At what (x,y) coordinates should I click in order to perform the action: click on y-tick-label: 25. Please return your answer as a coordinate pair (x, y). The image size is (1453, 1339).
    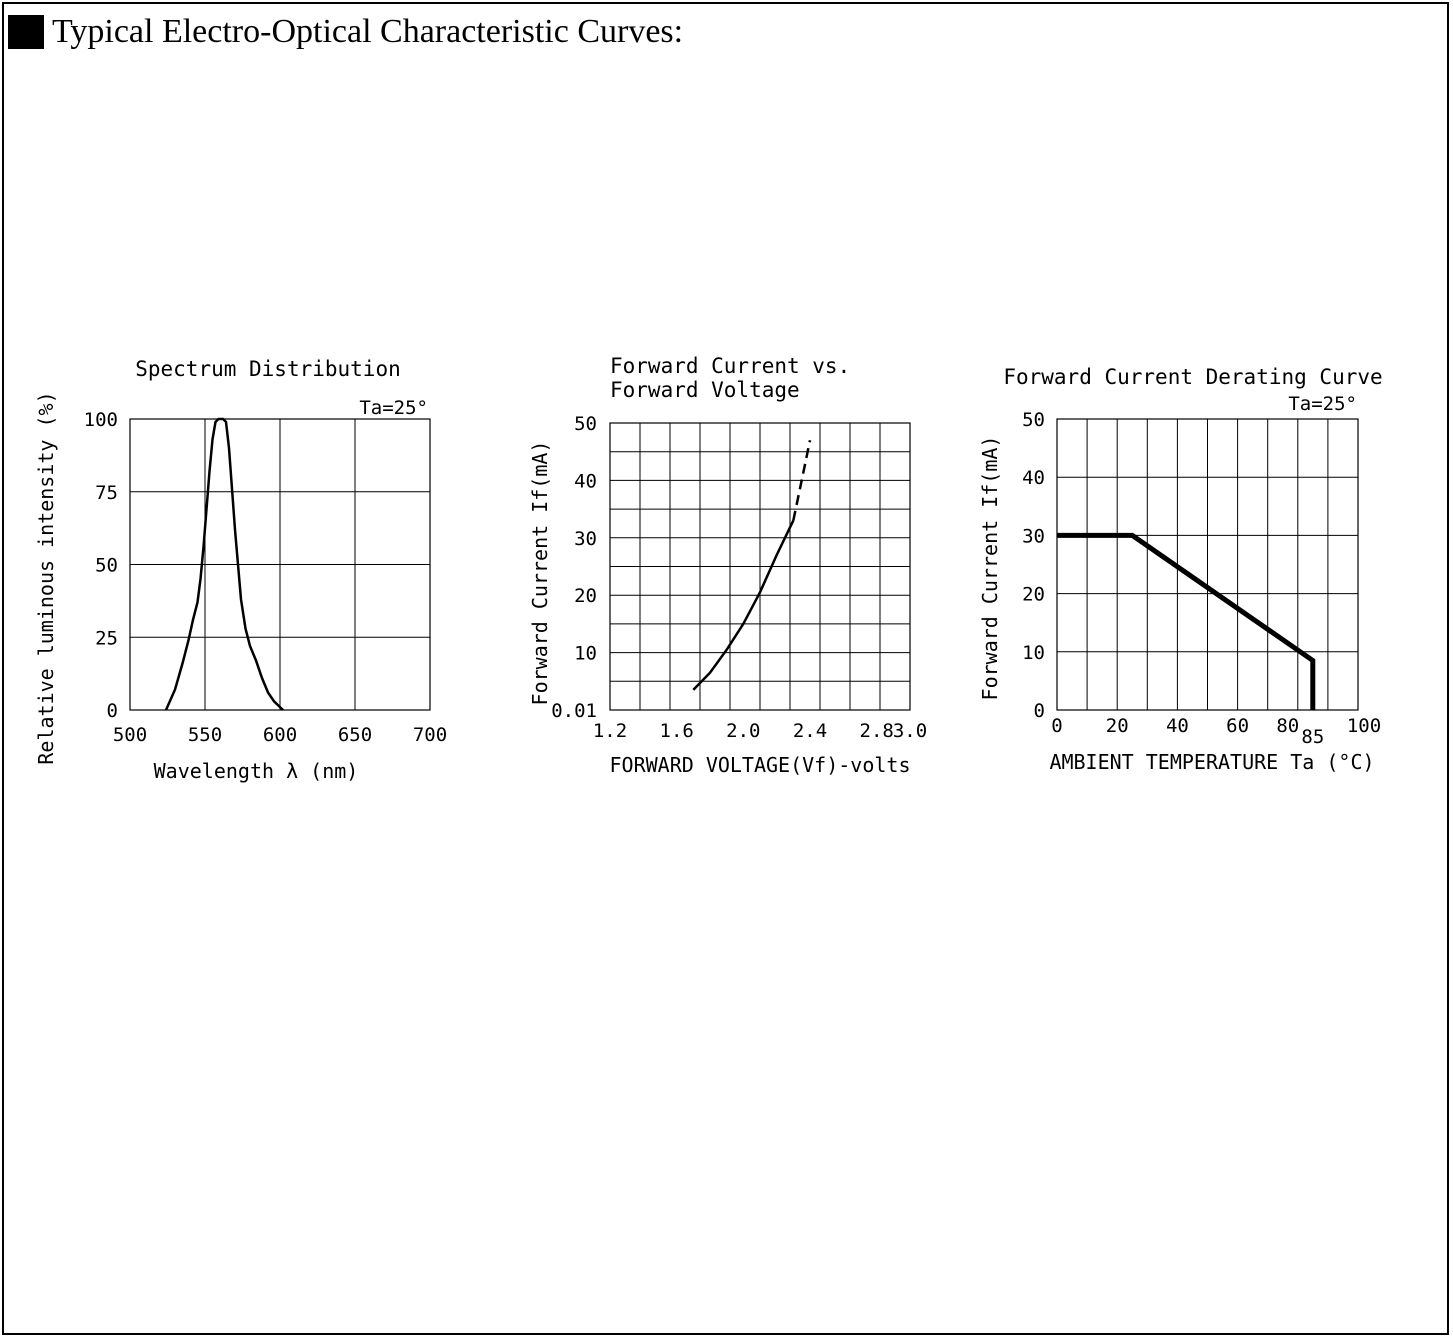
    Looking at the image, I should click on (106, 638).